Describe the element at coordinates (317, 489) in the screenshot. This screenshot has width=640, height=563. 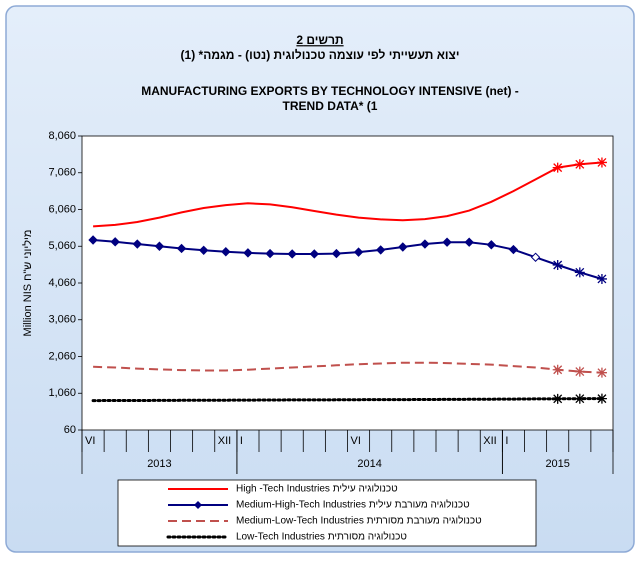
I see `legend-label: High -Tech Industries טכנולוגיה עילית` at that location.